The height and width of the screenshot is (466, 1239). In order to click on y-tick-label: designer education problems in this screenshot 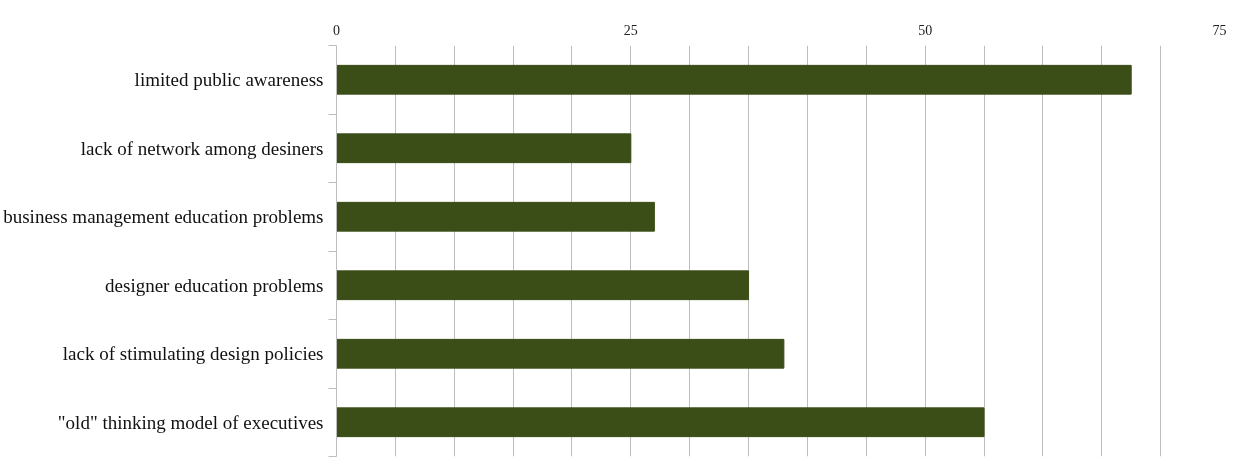, I will do `click(214, 285)`.